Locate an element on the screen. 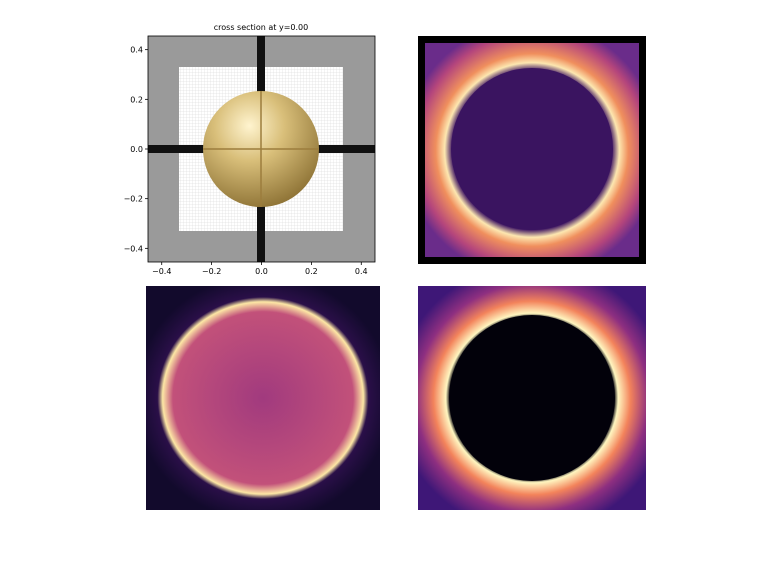  panel-title: cross section at y=0.00 is located at coordinates (261, 27).